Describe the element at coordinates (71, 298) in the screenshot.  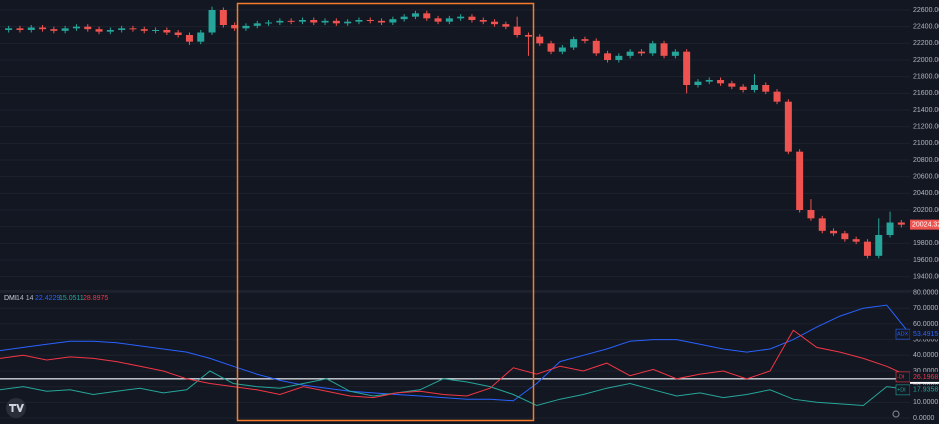
I see `legend-value: 15.0511` at that location.